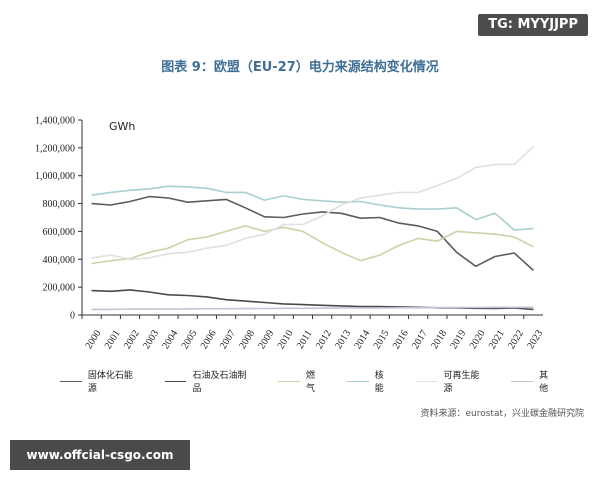 This screenshot has height=480, width=600. What do you see at coordinates (55, 121) in the screenshot?
I see `y-tick-label: 1,400,000` at bounding box center [55, 121].